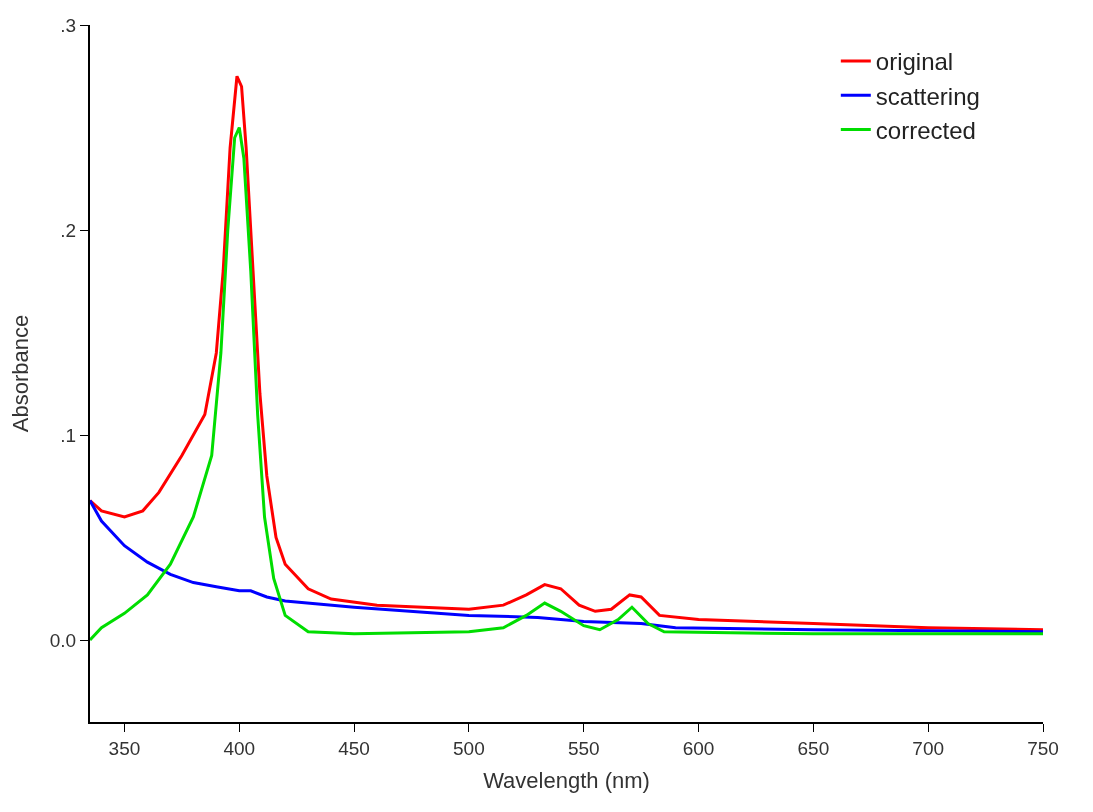 This screenshot has height=812, width=1093. I want to click on line-series, so click(566, 566).